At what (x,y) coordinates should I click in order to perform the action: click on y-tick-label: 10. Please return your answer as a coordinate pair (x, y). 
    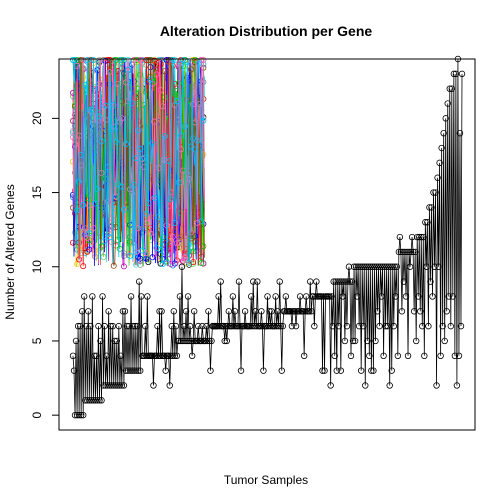
    Looking at the image, I should click on (37, 267).